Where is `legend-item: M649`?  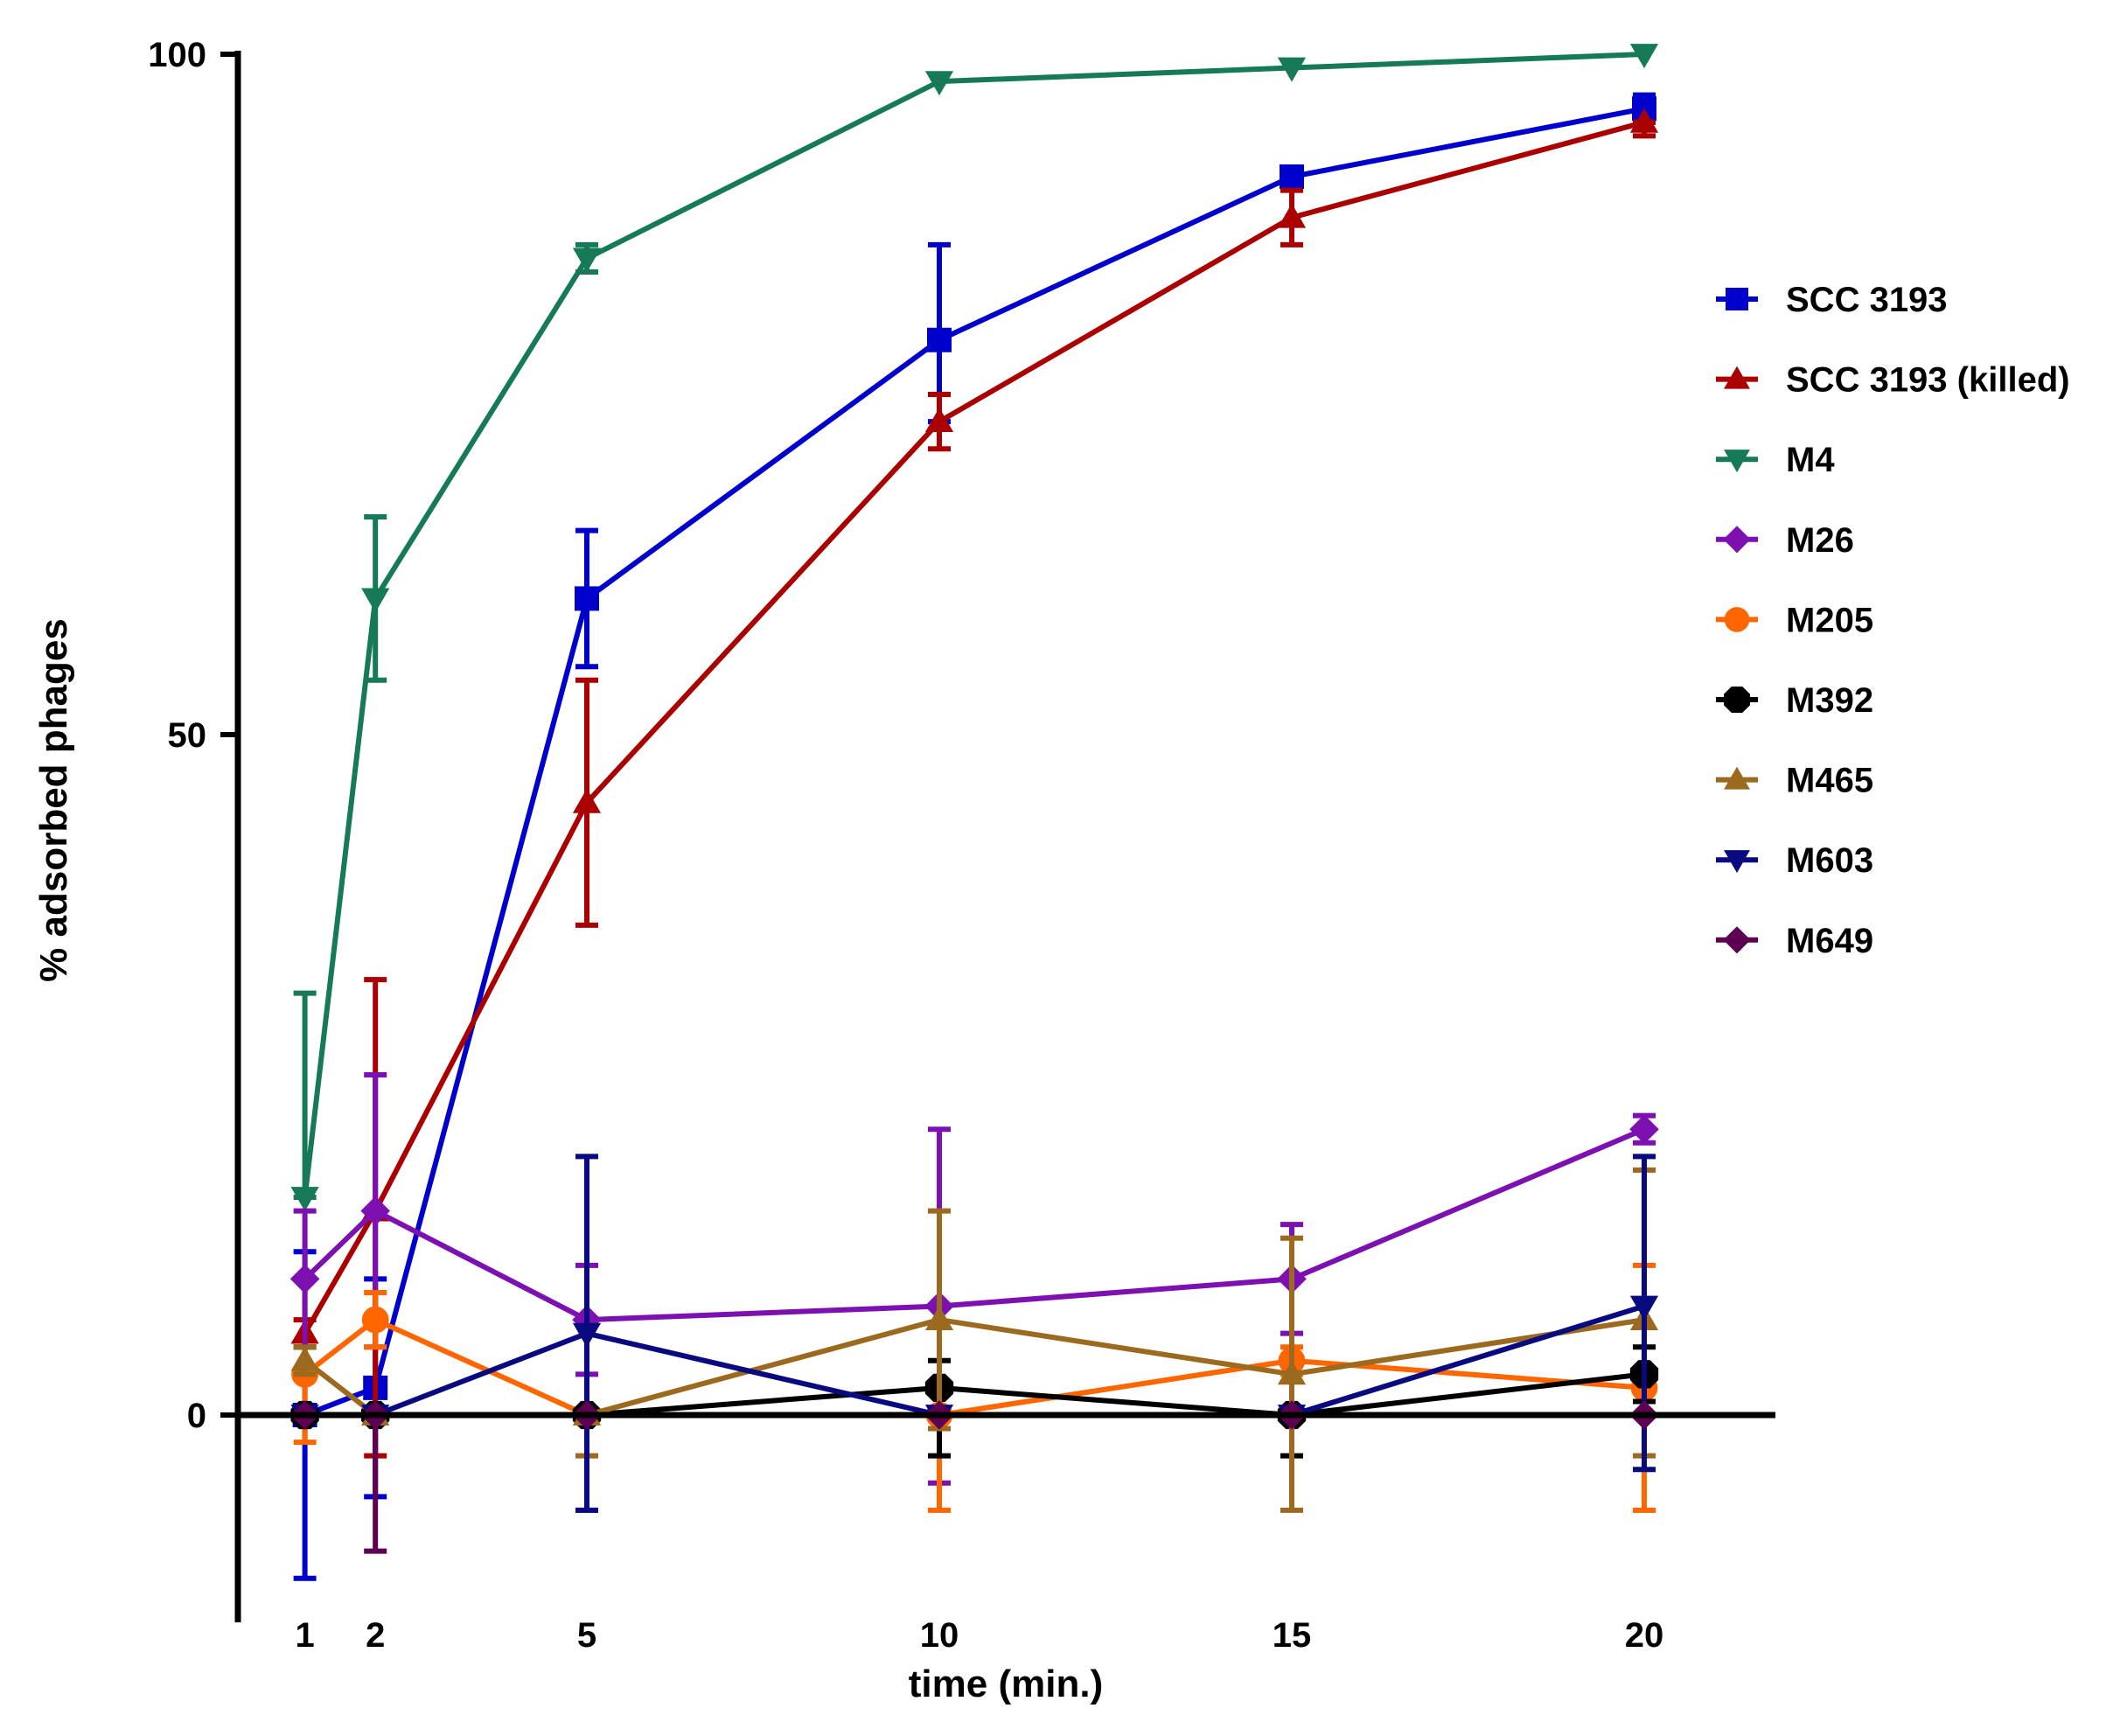
legend-item: M649 is located at coordinates (1794, 941).